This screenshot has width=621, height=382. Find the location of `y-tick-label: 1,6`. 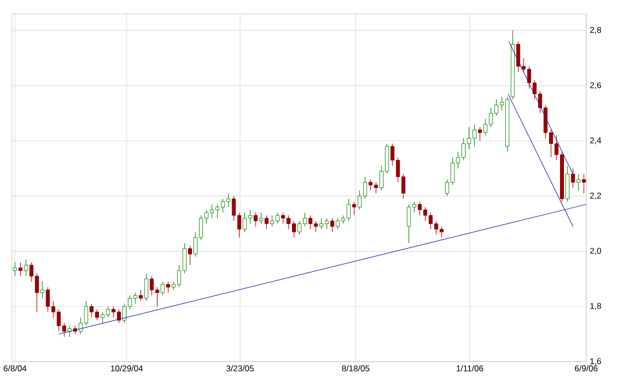

y-tick-label: 1,6 is located at coordinates (596, 362).